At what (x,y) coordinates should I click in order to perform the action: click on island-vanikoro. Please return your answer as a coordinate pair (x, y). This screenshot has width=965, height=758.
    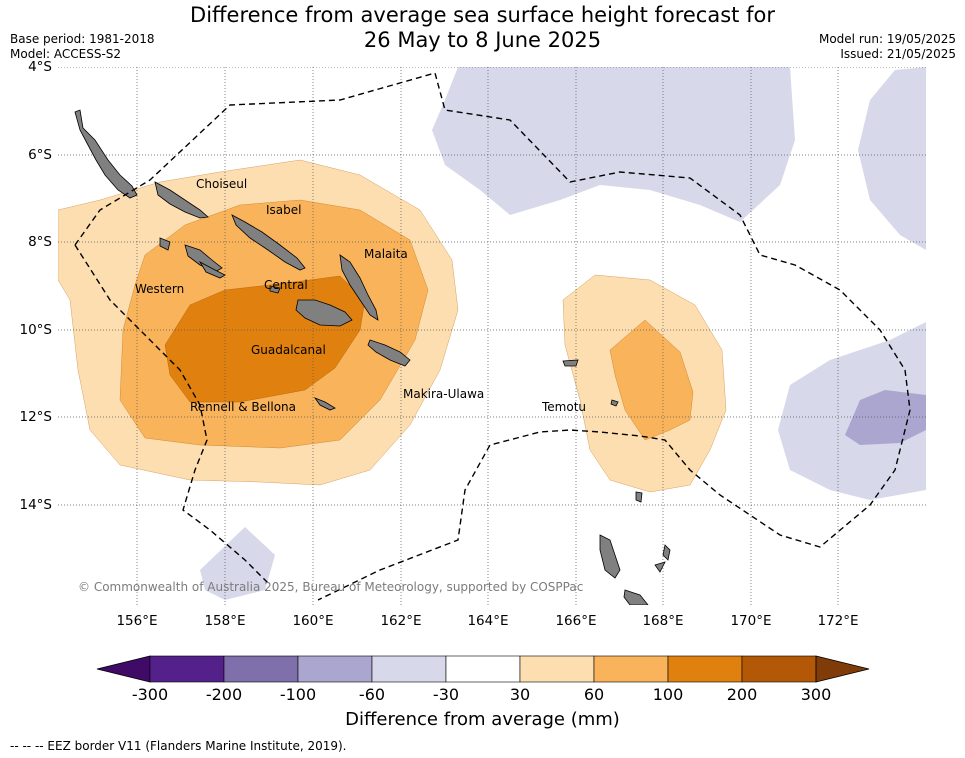
    Looking at the image, I should click on (614, 403).